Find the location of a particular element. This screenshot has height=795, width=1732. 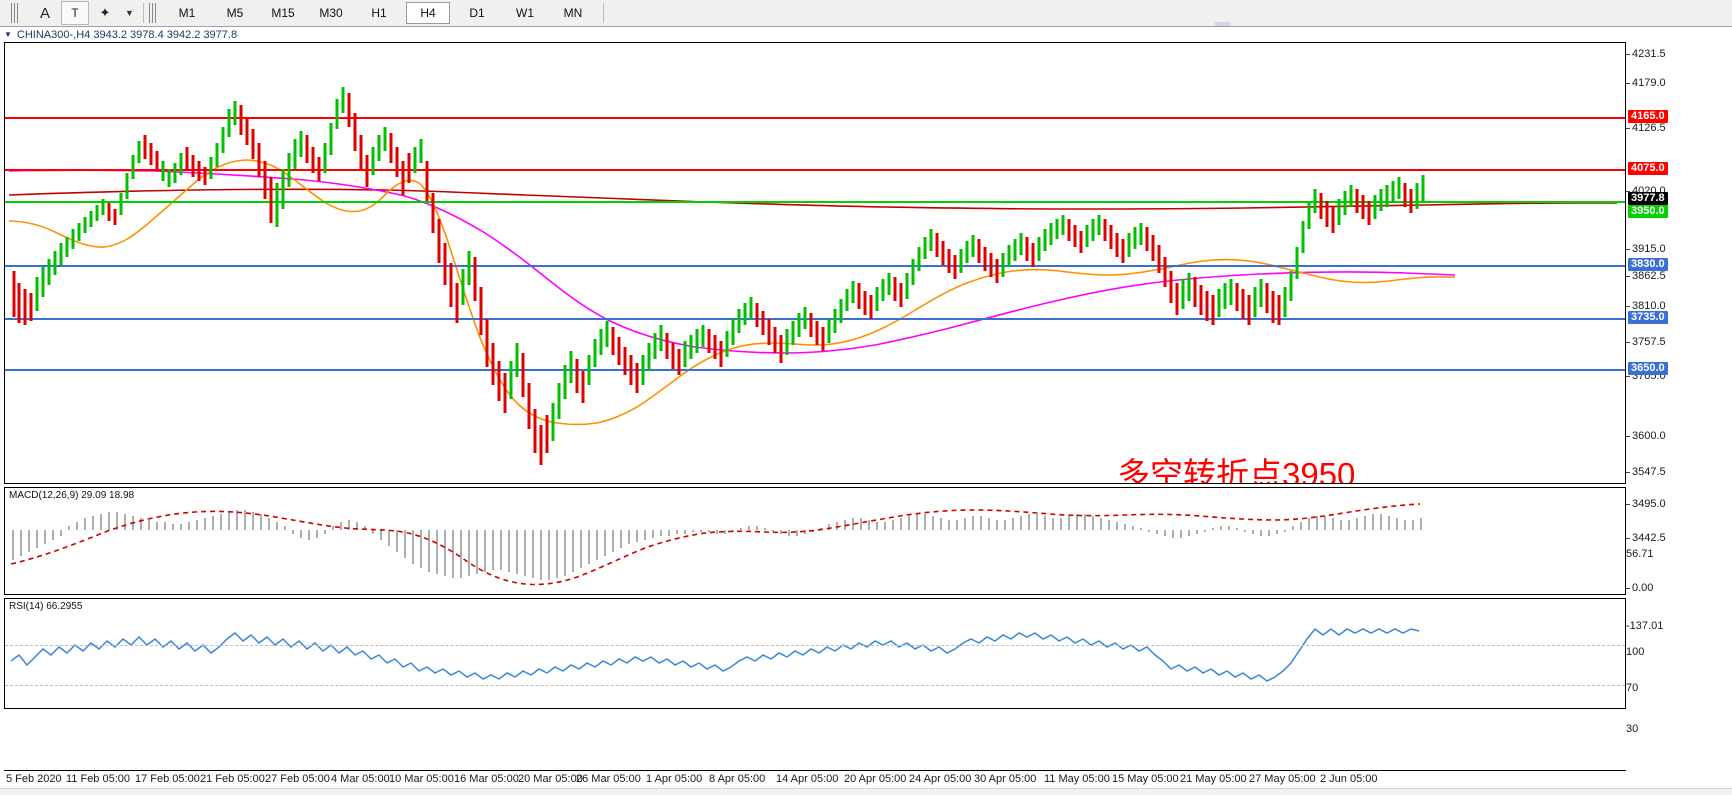

symbol-dropdown-caret-icon: ▼ is located at coordinates (8, 34).